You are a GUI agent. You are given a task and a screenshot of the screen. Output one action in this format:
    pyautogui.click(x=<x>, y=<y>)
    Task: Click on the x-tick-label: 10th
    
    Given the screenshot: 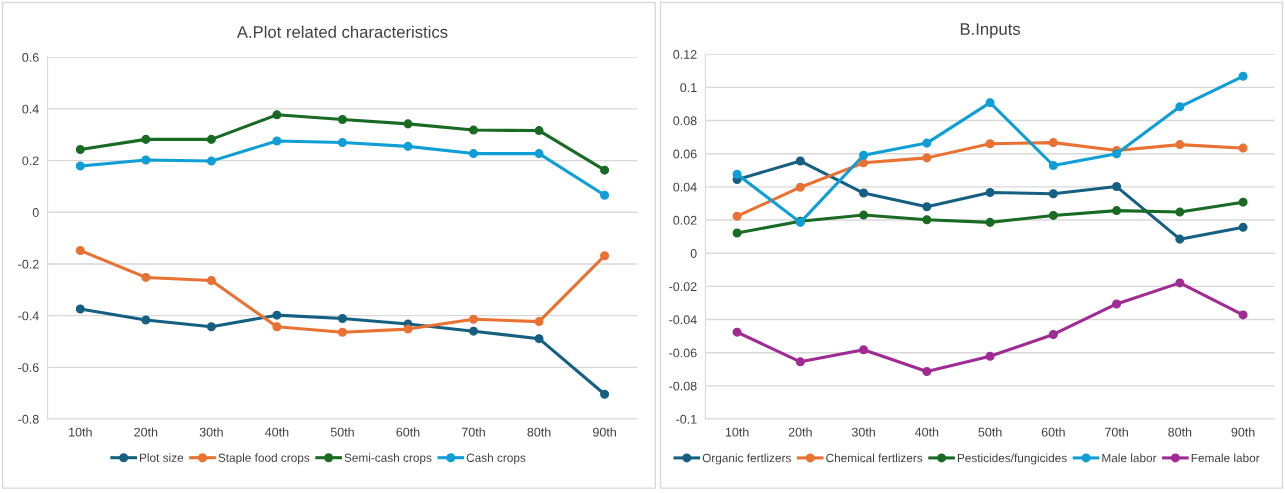 What is the action you would take?
    pyautogui.click(x=80, y=432)
    